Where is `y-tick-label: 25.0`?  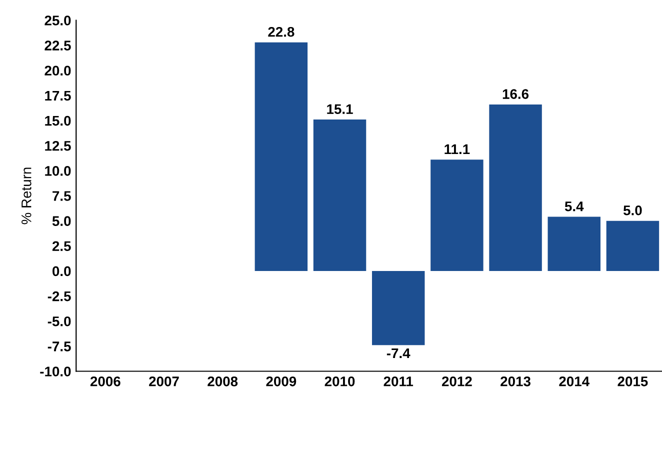
y-tick-label: 25.0 is located at coordinates (57, 21).